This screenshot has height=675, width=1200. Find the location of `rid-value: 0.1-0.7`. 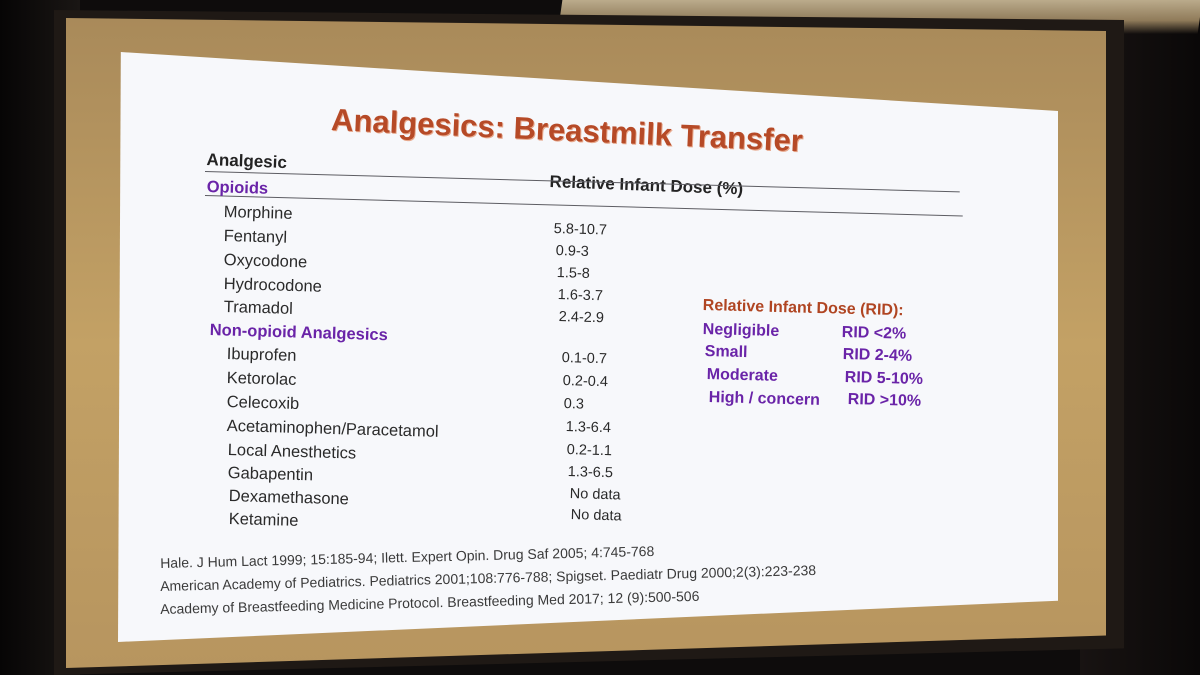

rid-value: 0.1-0.7 is located at coordinates (584, 359).